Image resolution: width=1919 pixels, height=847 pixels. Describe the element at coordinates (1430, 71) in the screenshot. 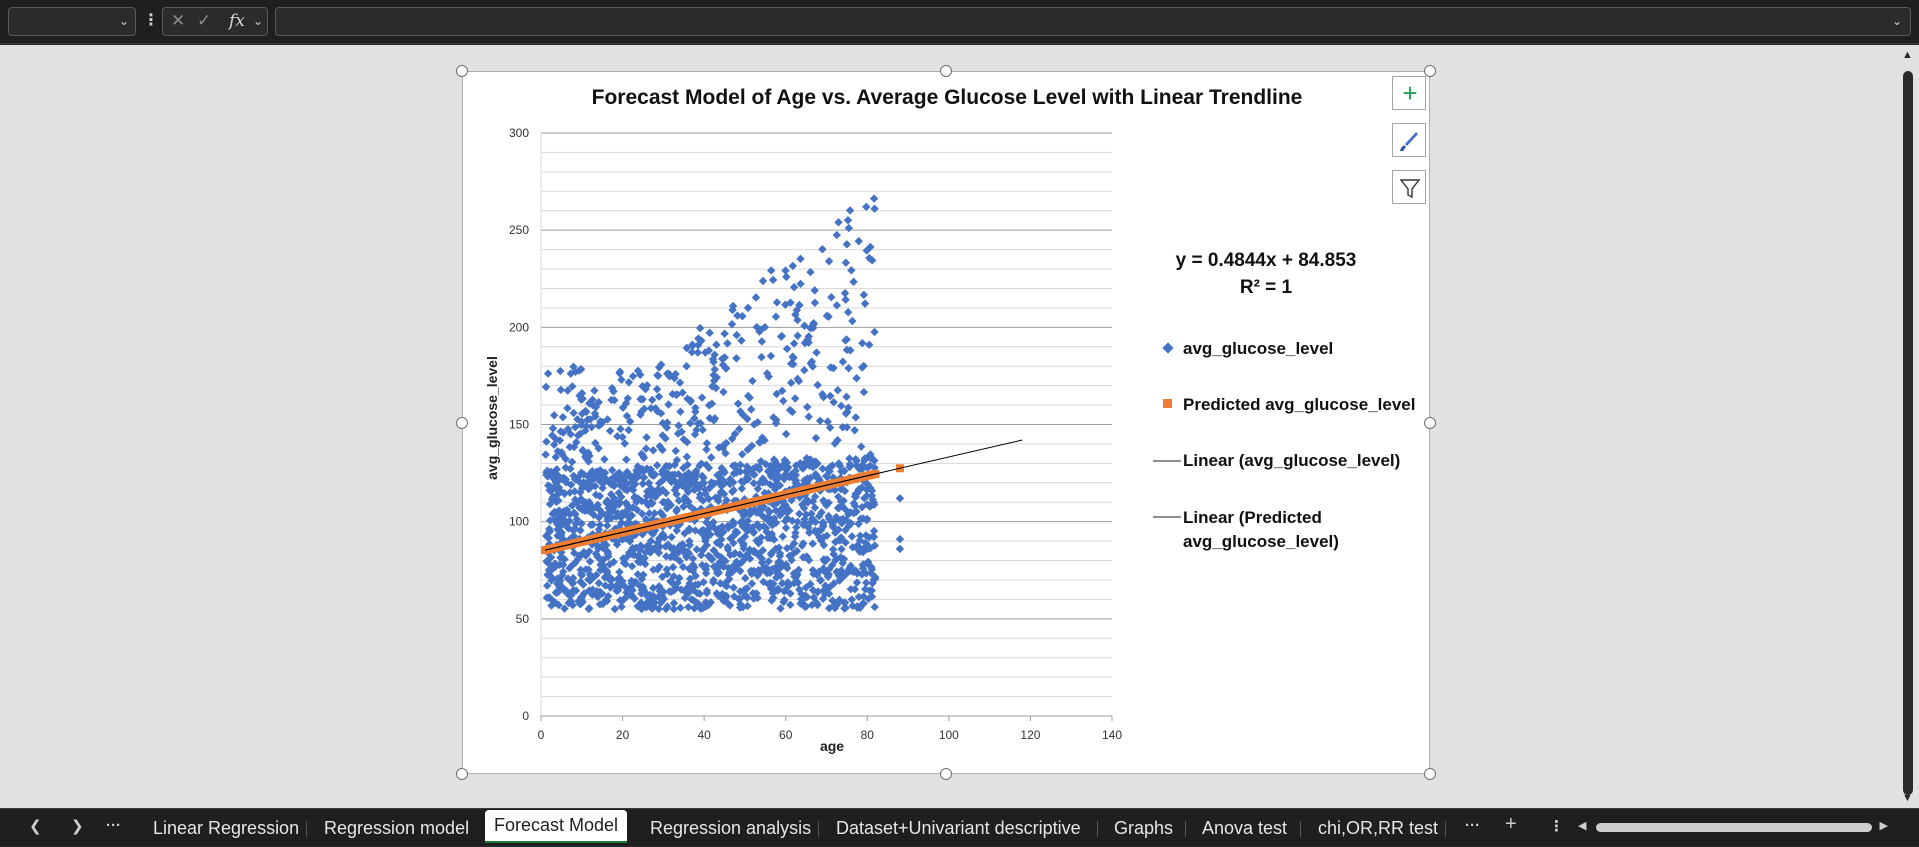

I see `resize-handle-top-right` at that location.